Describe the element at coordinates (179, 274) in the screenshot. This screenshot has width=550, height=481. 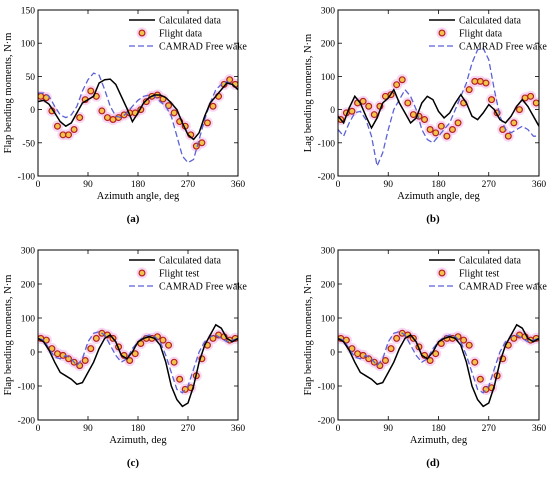
I see `legend-label-flight: Flight test` at that location.